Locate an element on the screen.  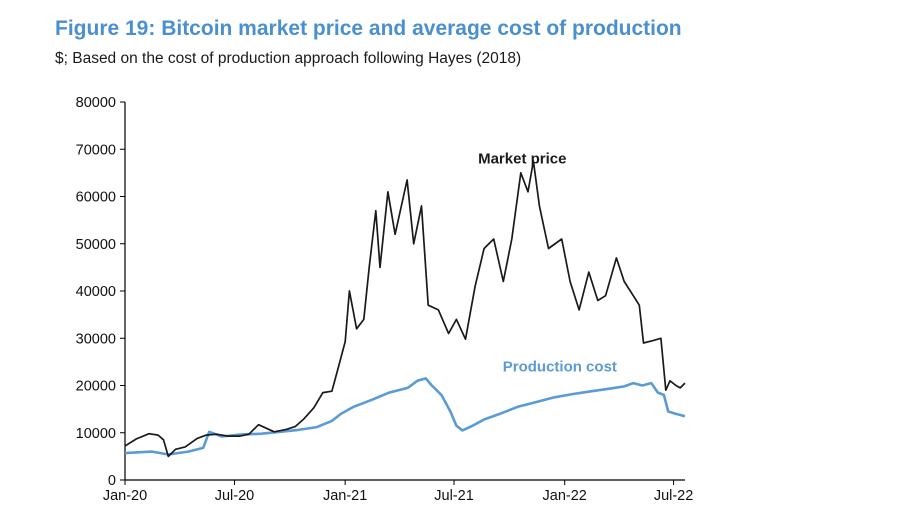
x-tick-label: Jul-20 is located at coordinates (235, 496).